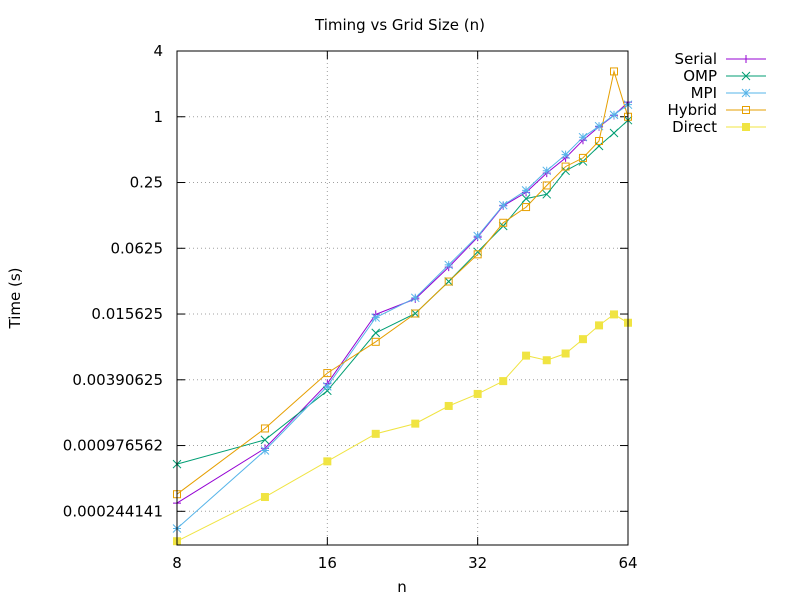 This screenshot has height=600, width=800. I want to click on x-tick-label: 8, so click(177, 563).